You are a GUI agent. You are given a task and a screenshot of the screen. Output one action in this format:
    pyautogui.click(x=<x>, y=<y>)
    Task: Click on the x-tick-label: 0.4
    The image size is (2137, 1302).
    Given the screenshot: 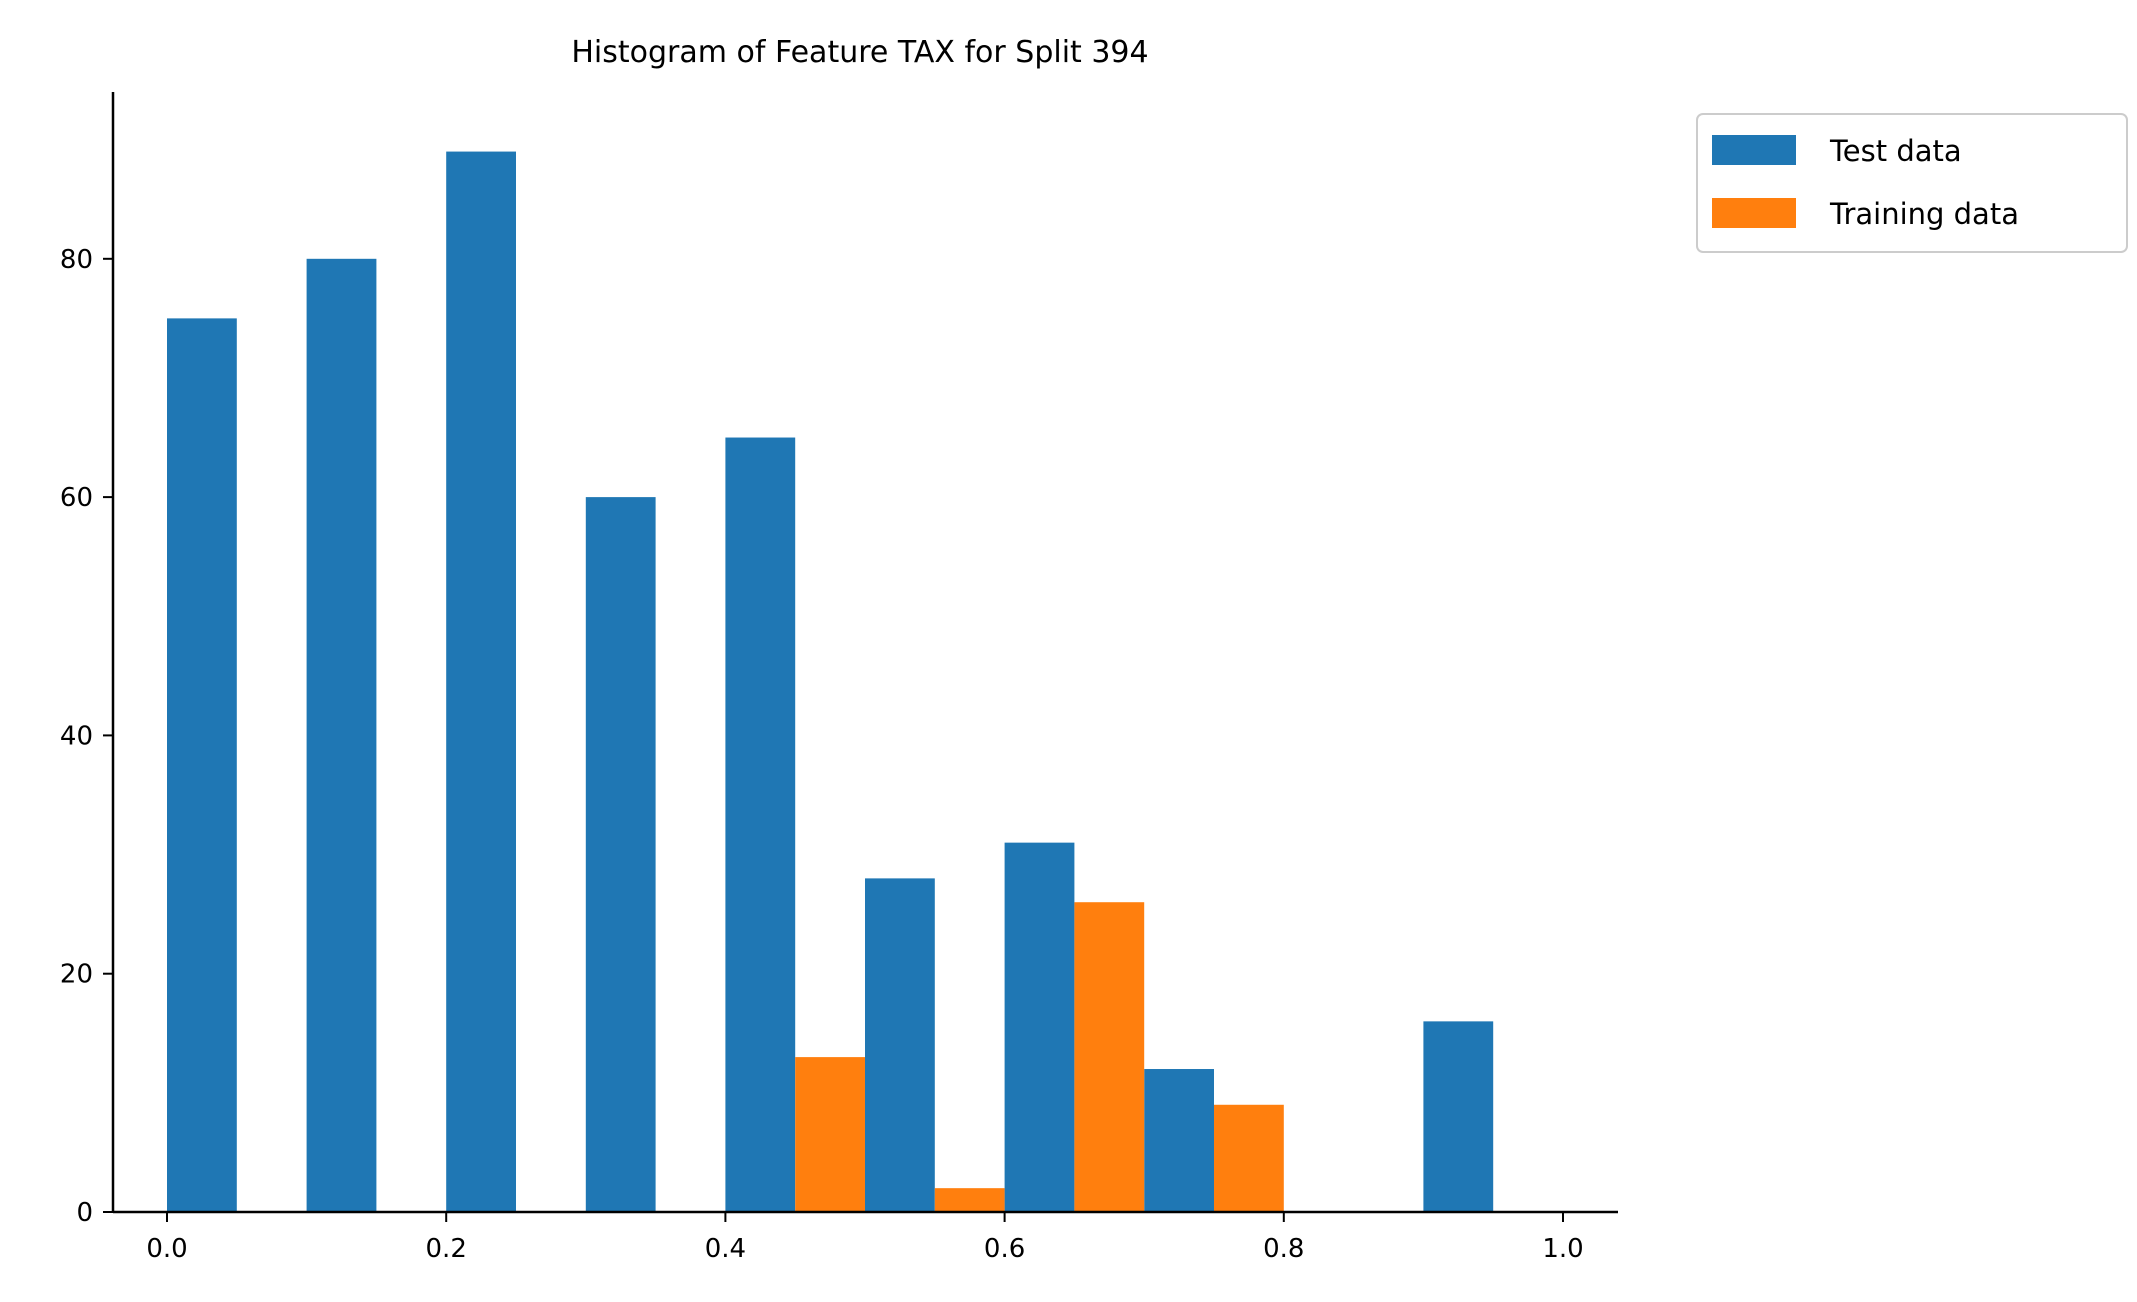 What is the action you would take?
    pyautogui.click(x=725, y=1249)
    